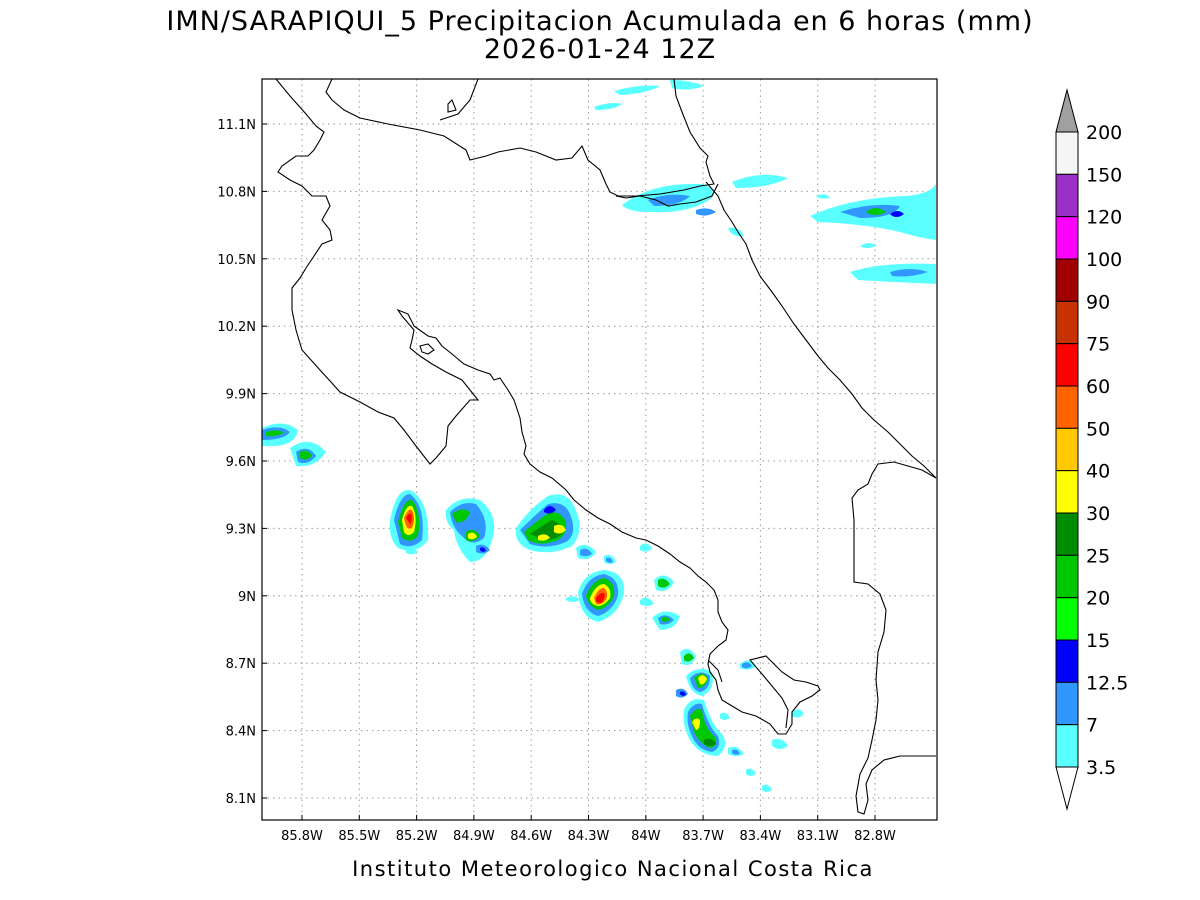 This screenshot has width=1200, height=900. What do you see at coordinates (821, 330) in the screenshot?
I see `caribbean-coast` at bounding box center [821, 330].